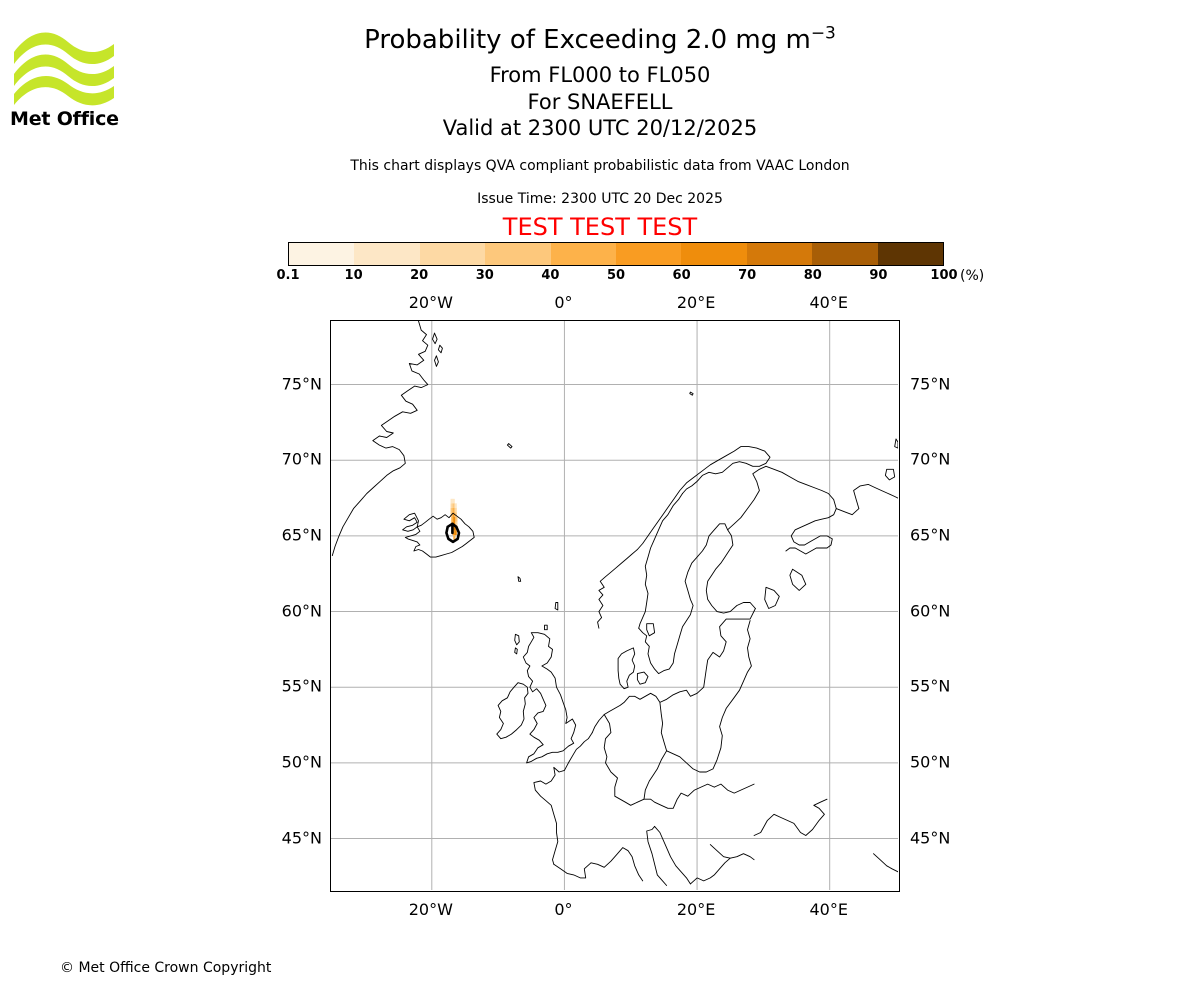  Describe the element at coordinates (64, 119) in the screenshot. I see `met-office-logo-text: Met Office` at that location.